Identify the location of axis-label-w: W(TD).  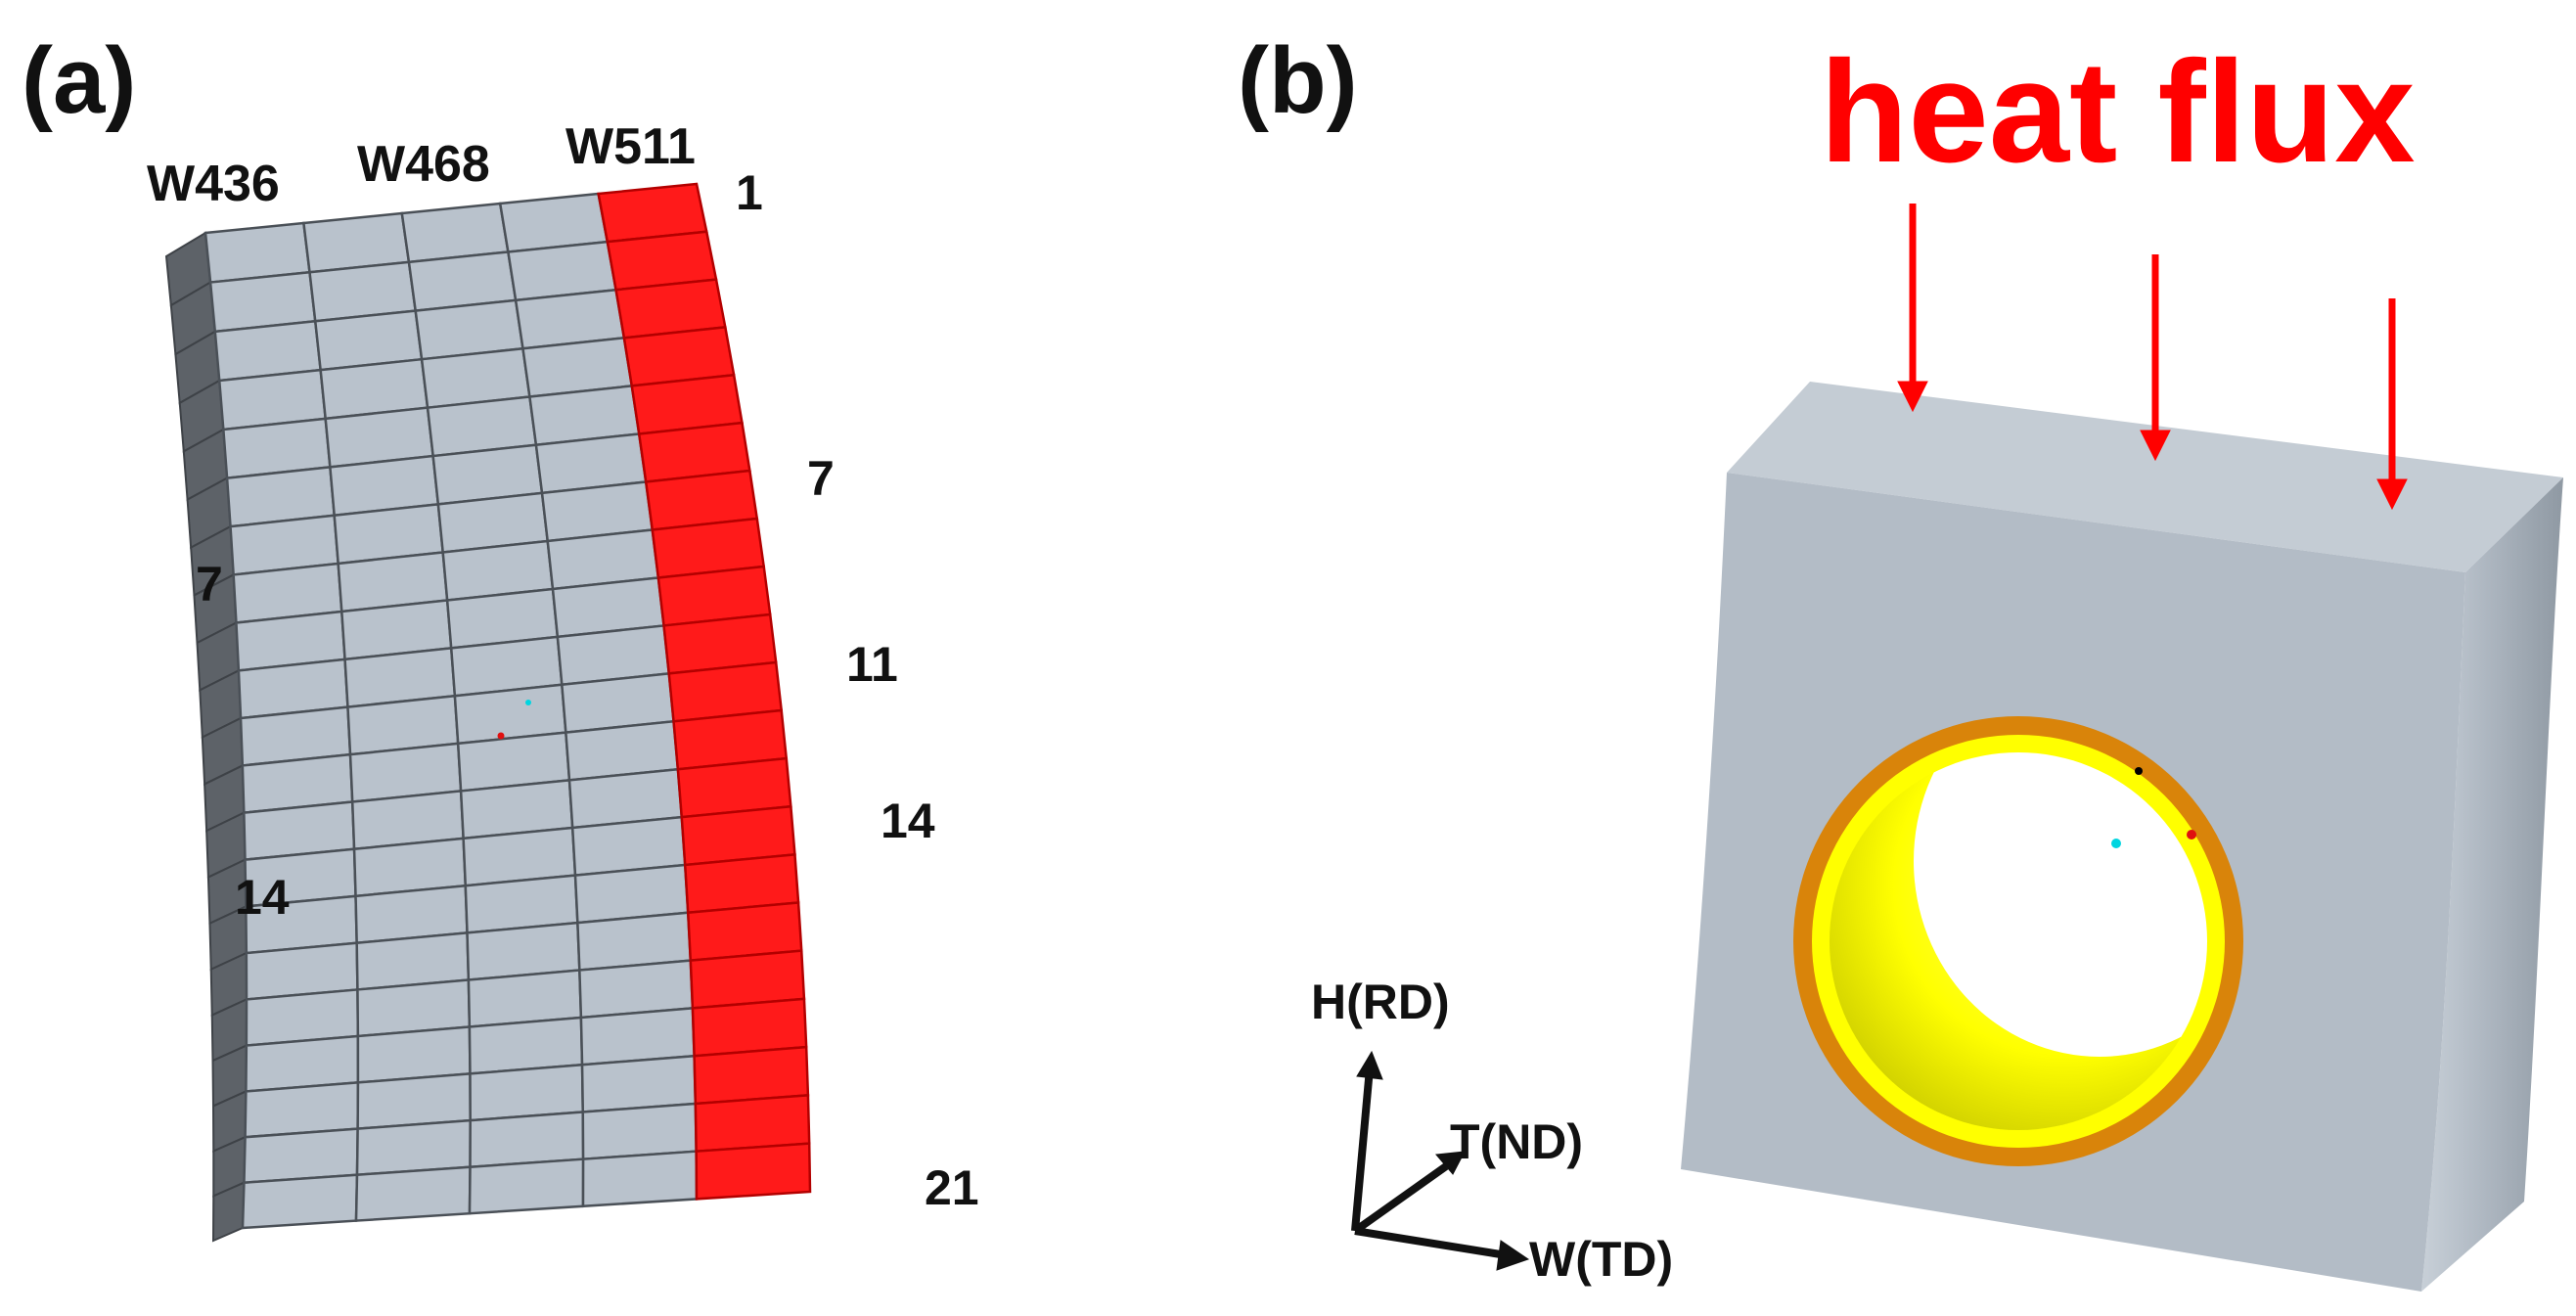
(1601, 1259).